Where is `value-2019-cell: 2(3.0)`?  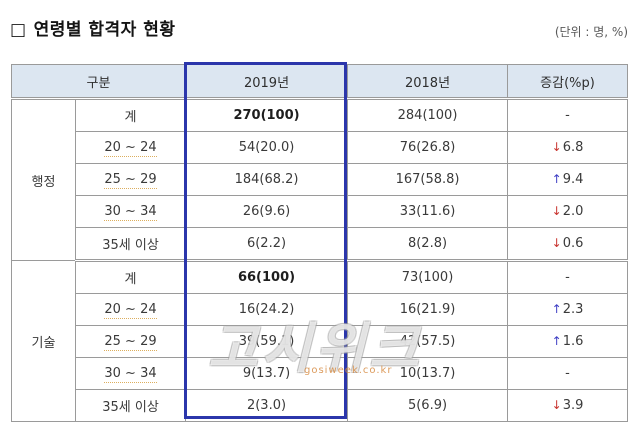 value-2019-cell: 2(3.0) is located at coordinates (267, 405).